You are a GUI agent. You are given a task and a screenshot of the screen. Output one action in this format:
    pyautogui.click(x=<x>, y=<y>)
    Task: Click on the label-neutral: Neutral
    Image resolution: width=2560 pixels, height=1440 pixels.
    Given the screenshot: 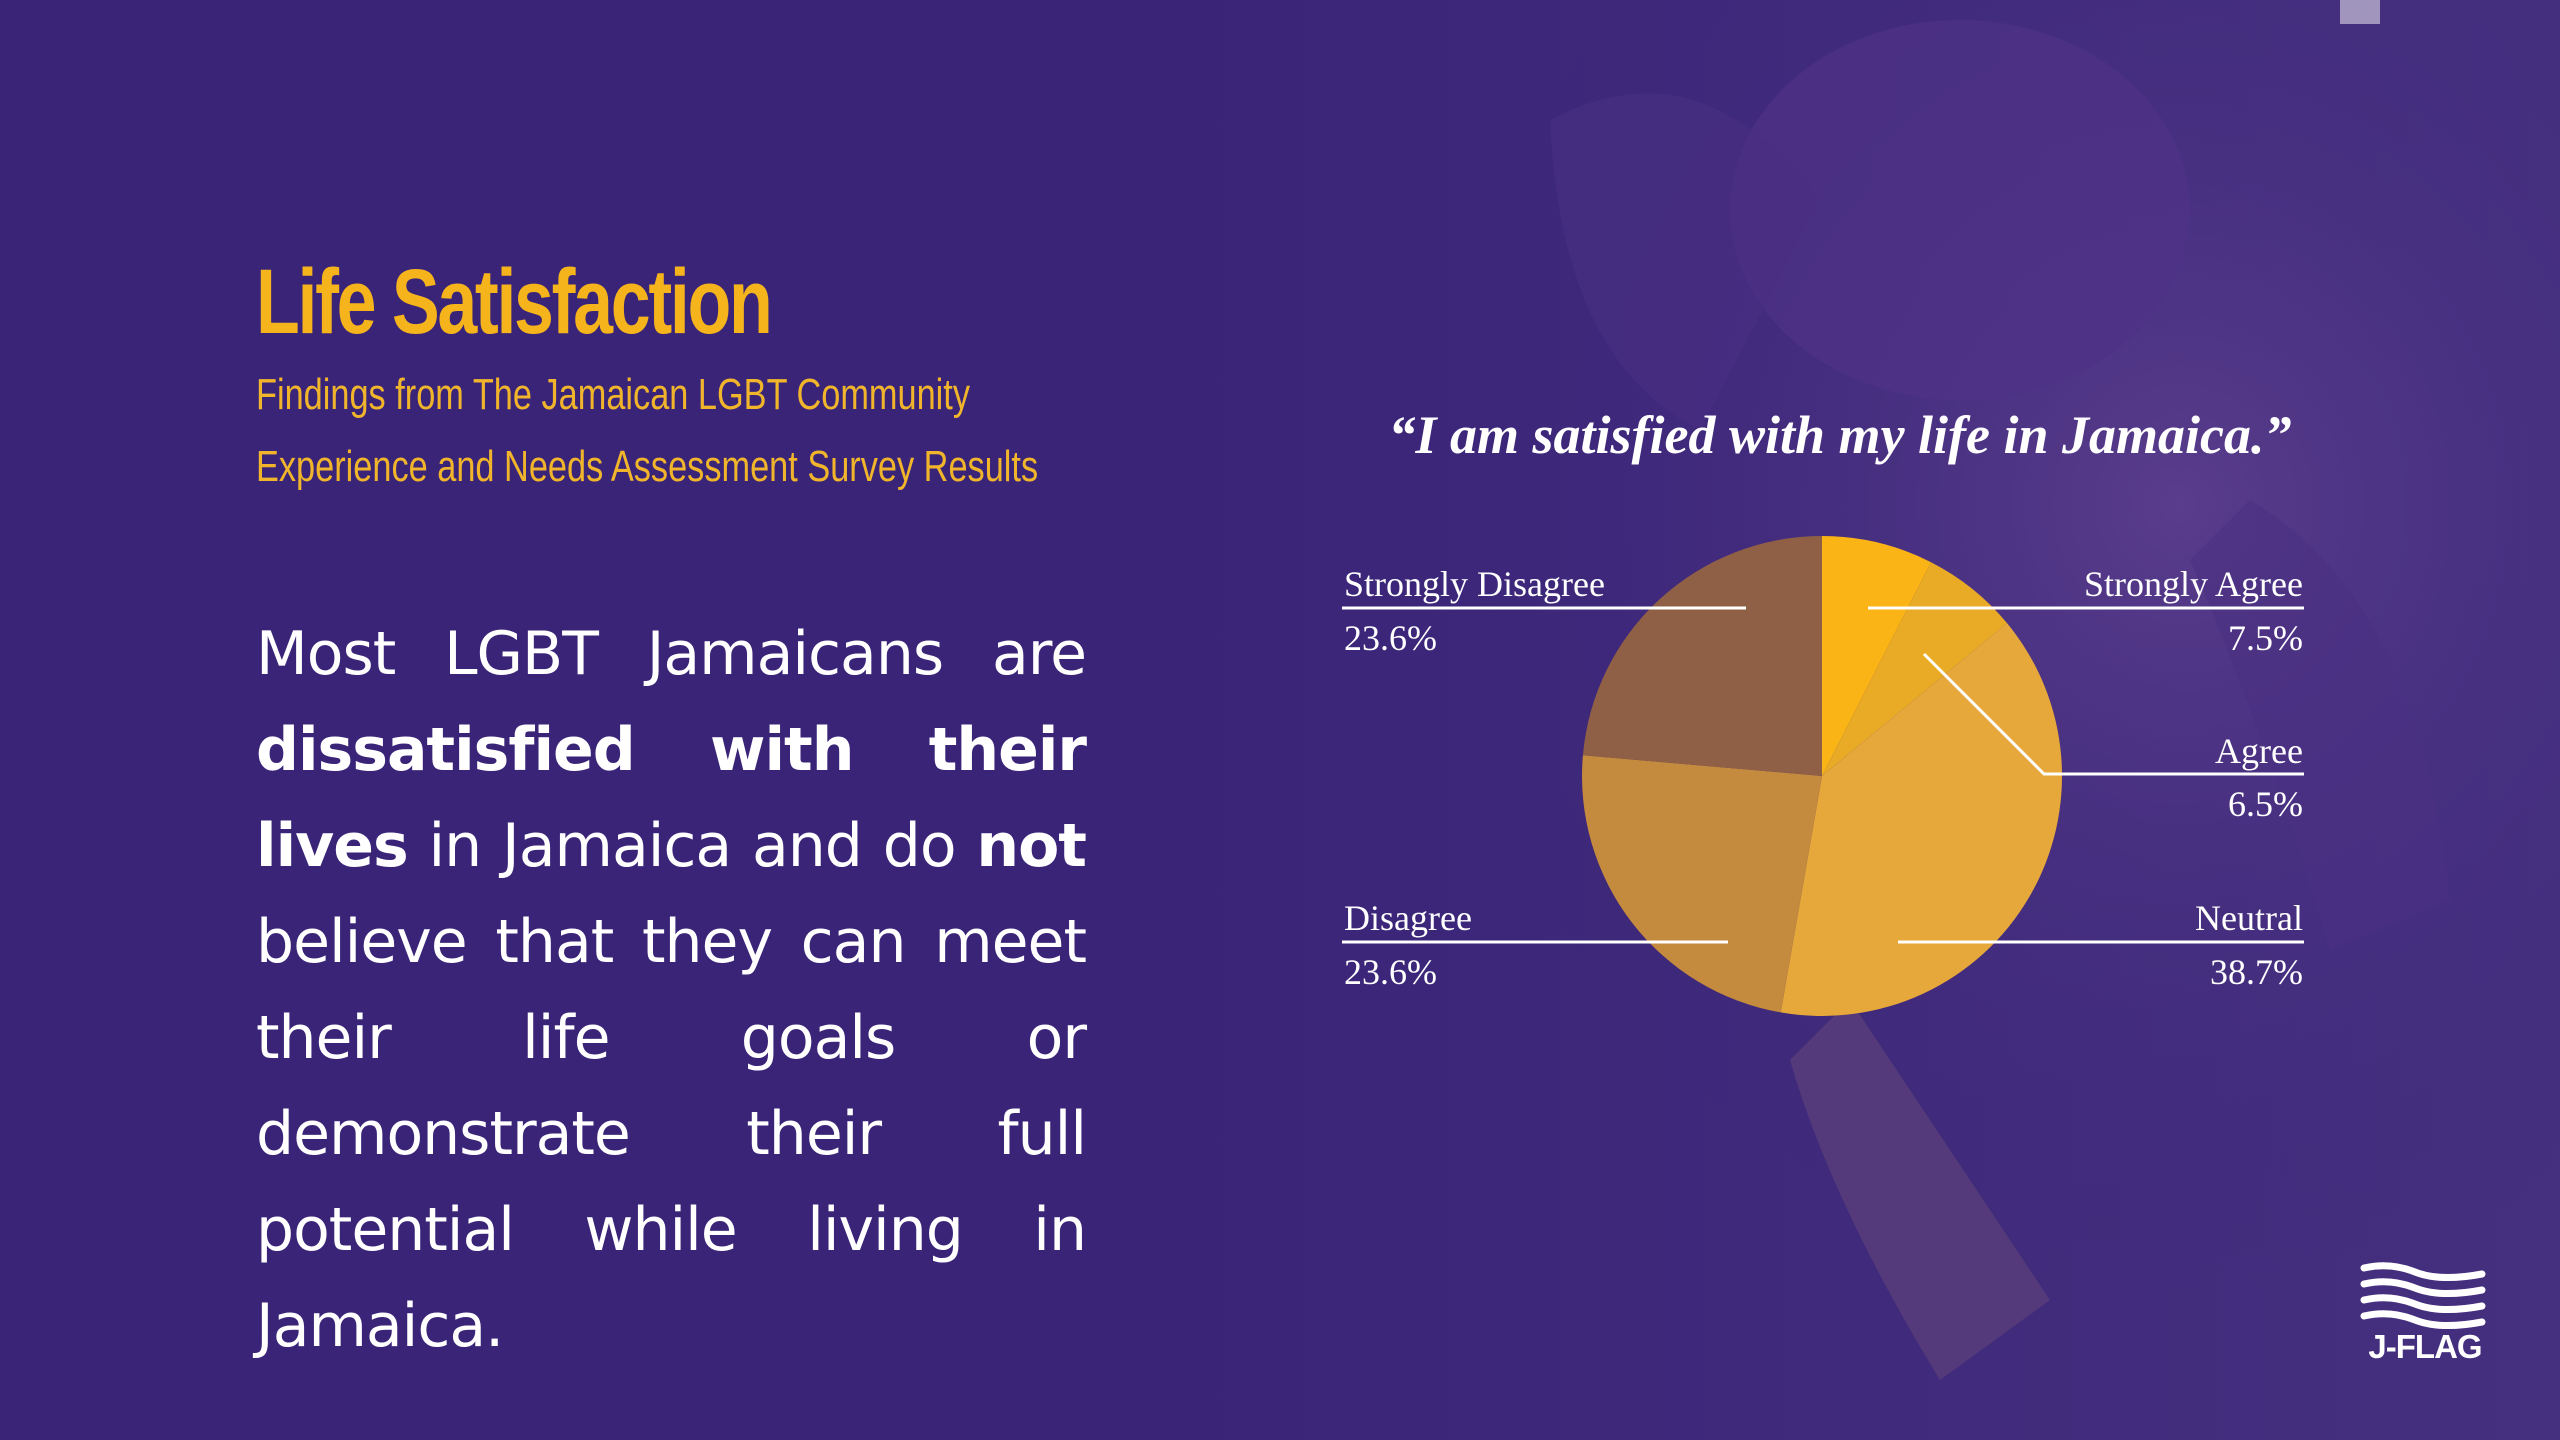 What is the action you would take?
    pyautogui.click(x=2249, y=918)
    